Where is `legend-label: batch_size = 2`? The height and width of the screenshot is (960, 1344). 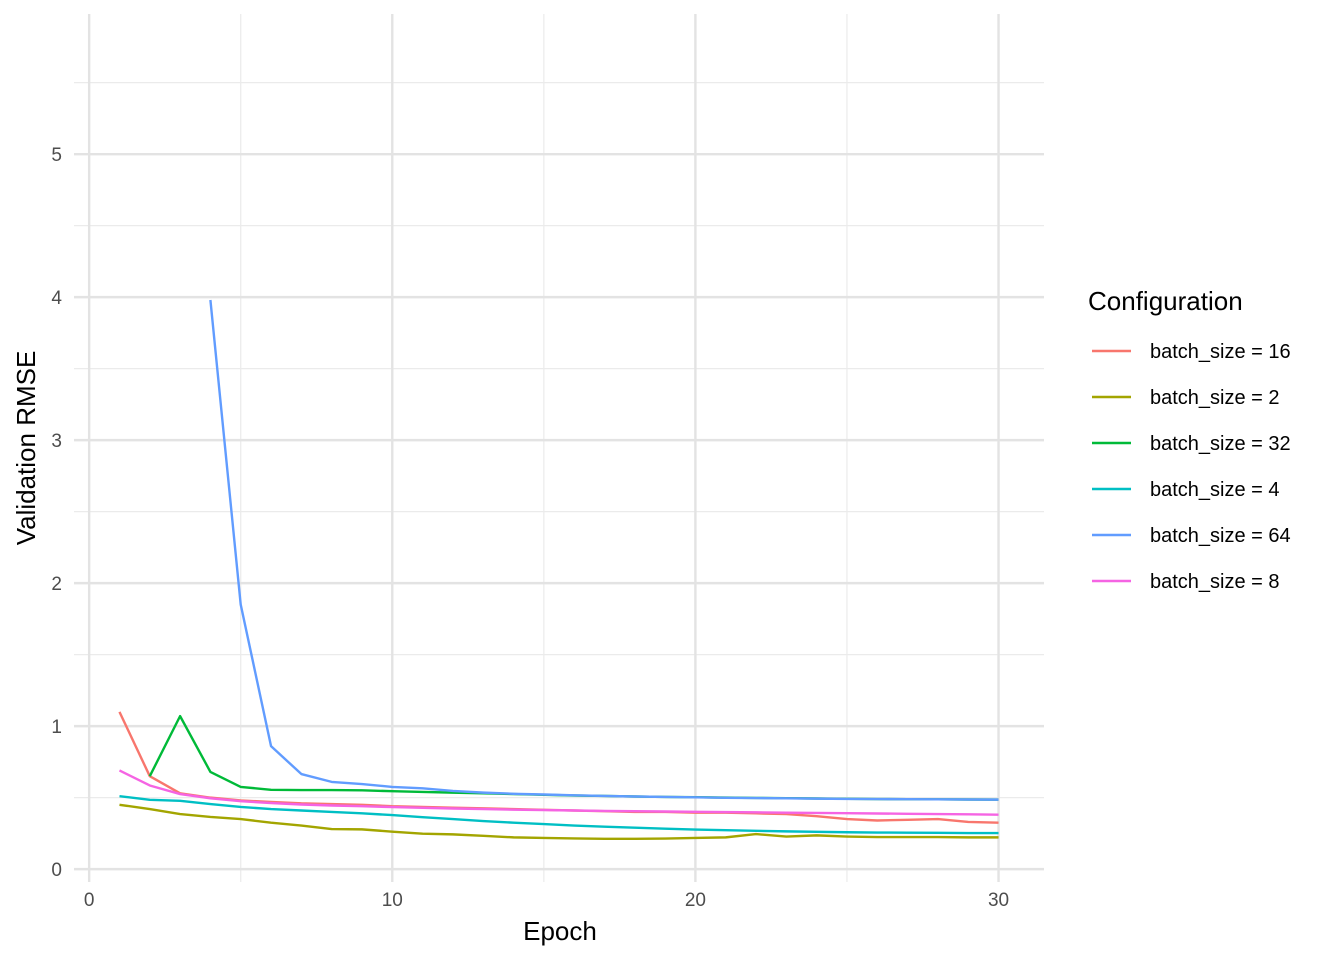 legend-label: batch_size = 2 is located at coordinates (1215, 398).